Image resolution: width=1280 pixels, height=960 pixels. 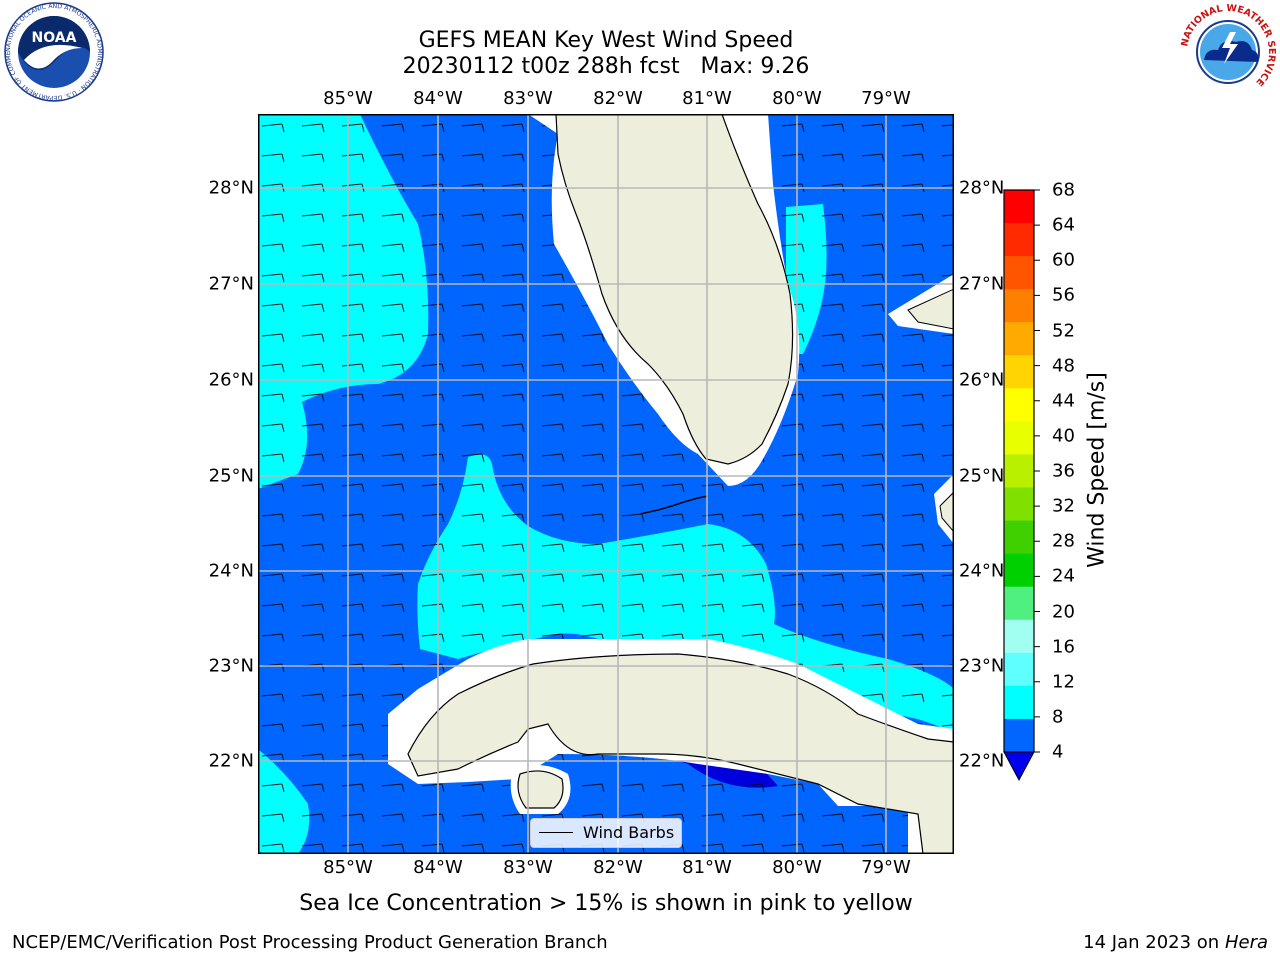 What do you see at coordinates (1063, 366) in the screenshot?
I see `colorbar-tick-label: 48` at bounding box center [1063, 366].